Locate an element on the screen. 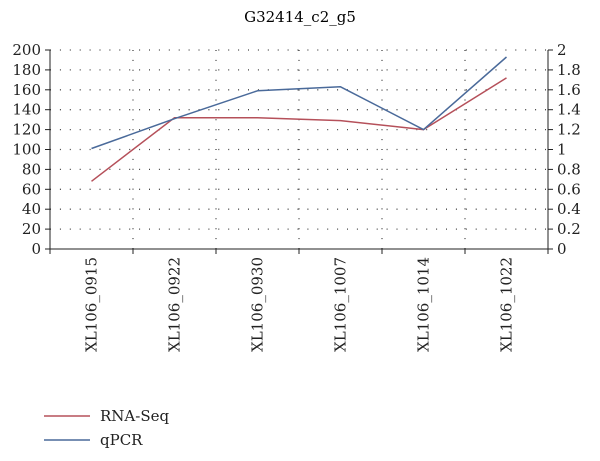  legend-label: RNA-Seq is located at coordinates (134, 416).